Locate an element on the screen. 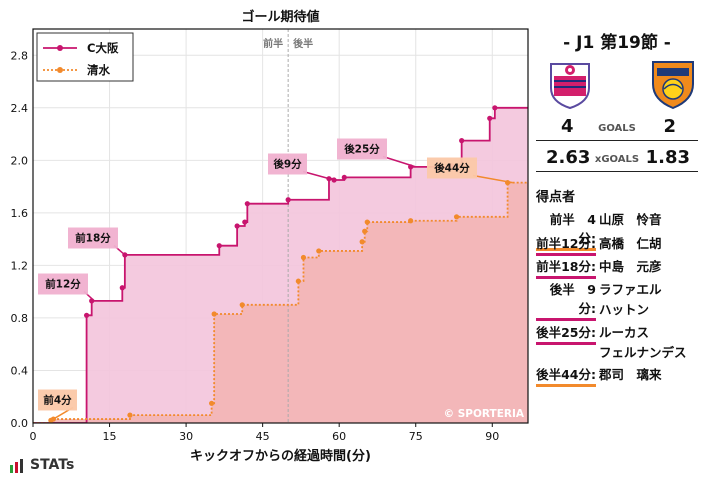 Image resolution: width=707 pixels, height=479 pixels. y-tick-label: 0.4 is located at coordinates (20, 370).